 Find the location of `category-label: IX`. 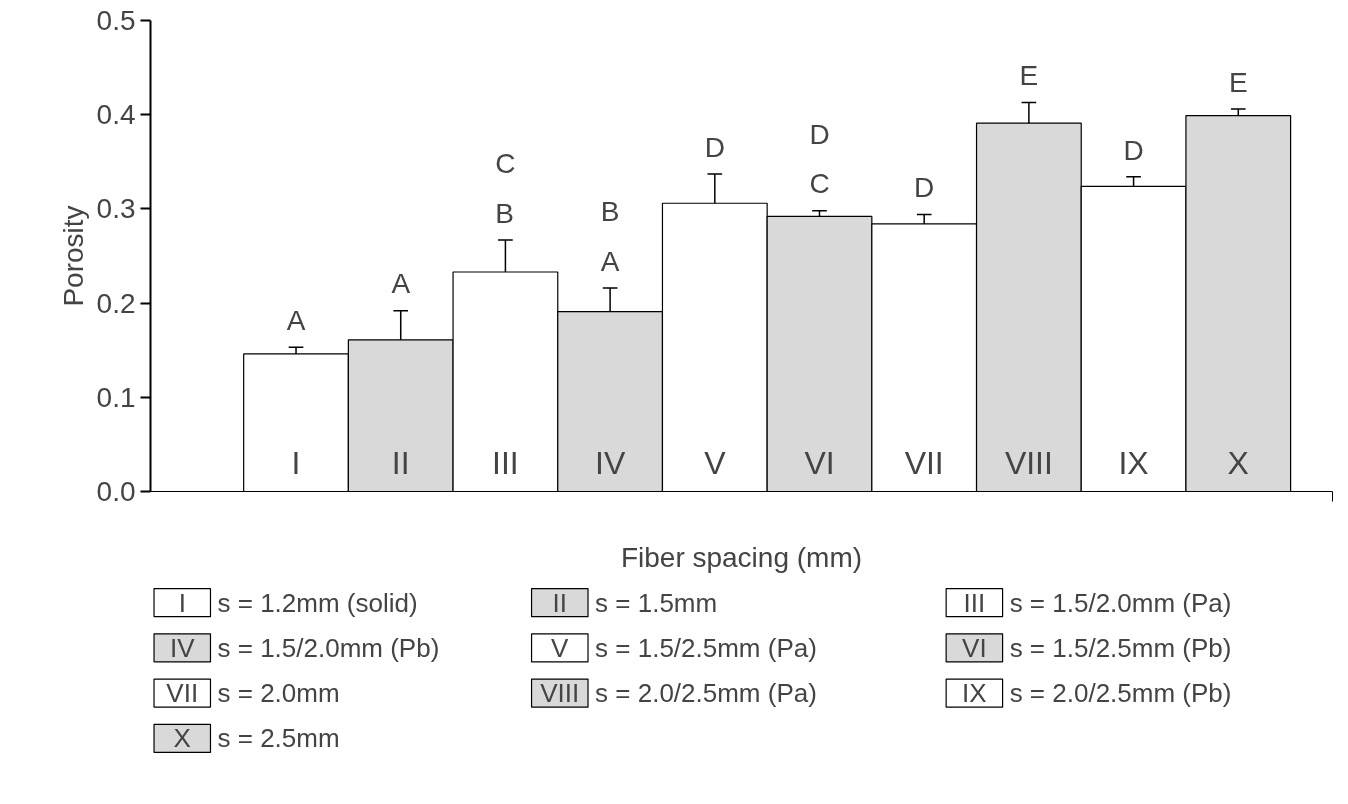

category-label: IX is located at coordinates (974, 693).